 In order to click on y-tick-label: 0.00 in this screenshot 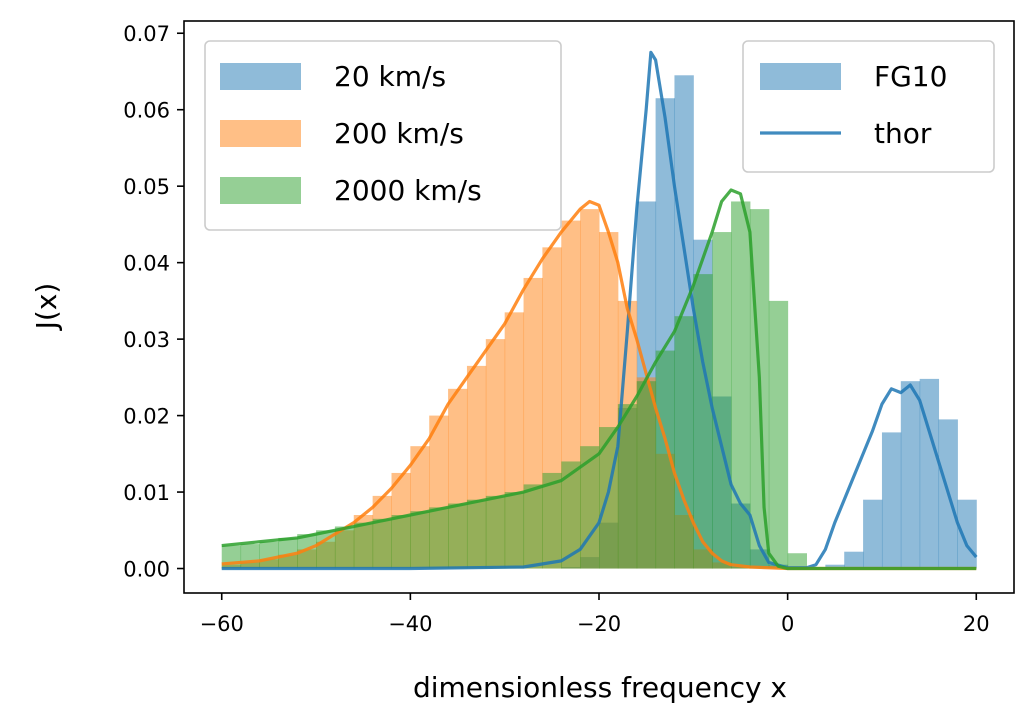, I will do `click(146, 570)`.